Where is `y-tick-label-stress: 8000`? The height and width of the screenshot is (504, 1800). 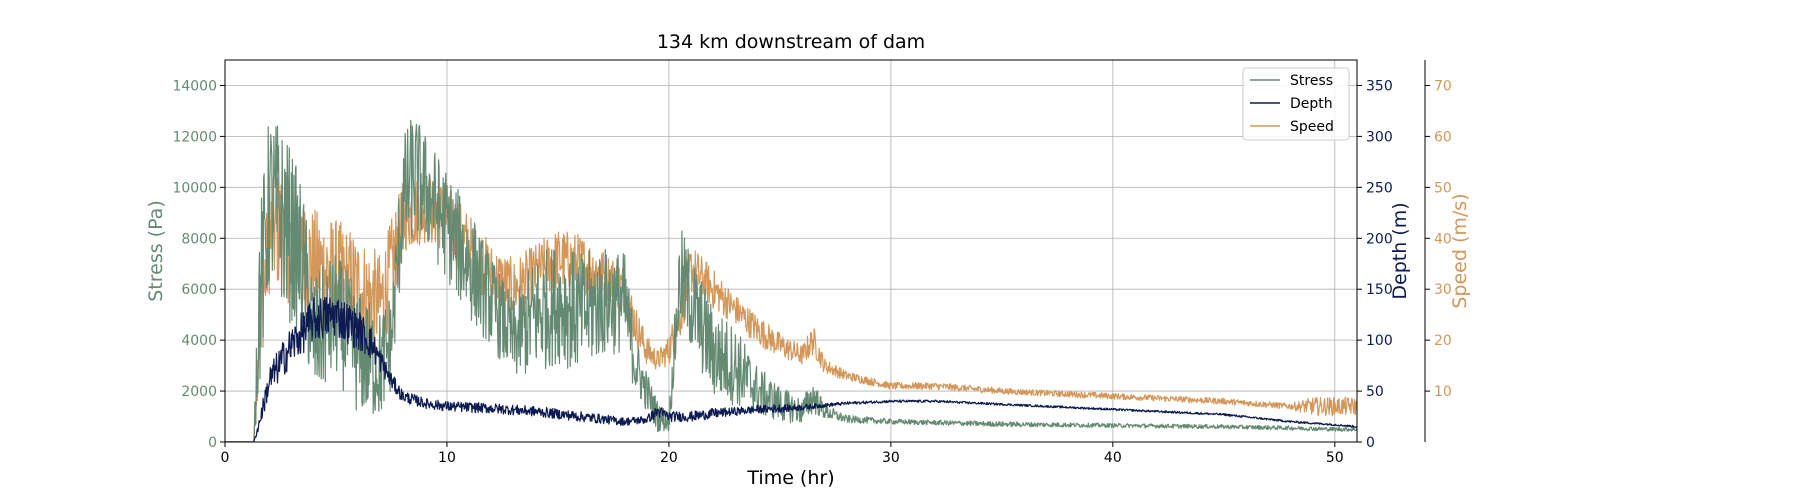 y-tick-label-stress: 8000 is located at coordinates (199, 239).